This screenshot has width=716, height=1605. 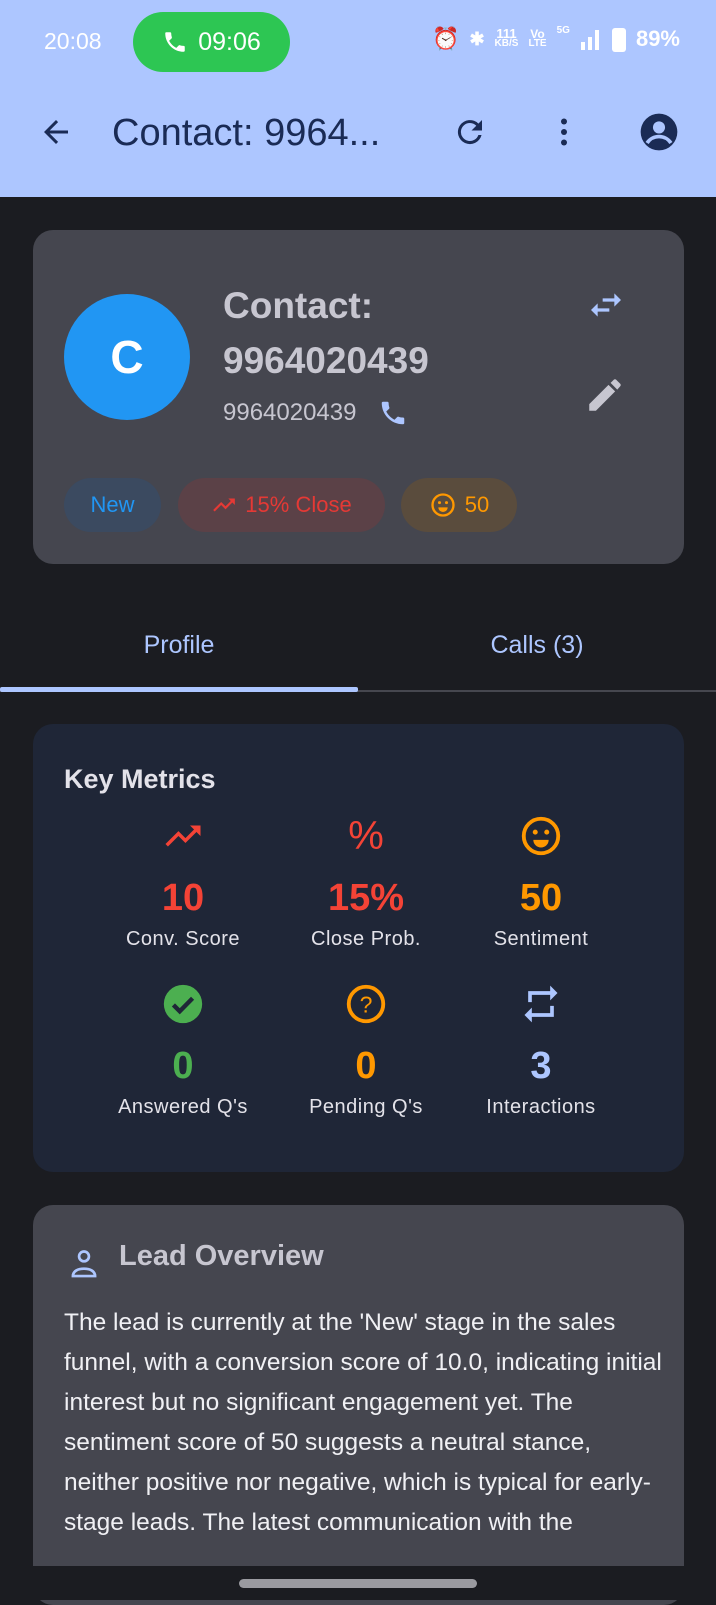 What do you see at coordinates (589, 40) in the screenshot?
I see `signal-icon` at bounding box center [589, 40].